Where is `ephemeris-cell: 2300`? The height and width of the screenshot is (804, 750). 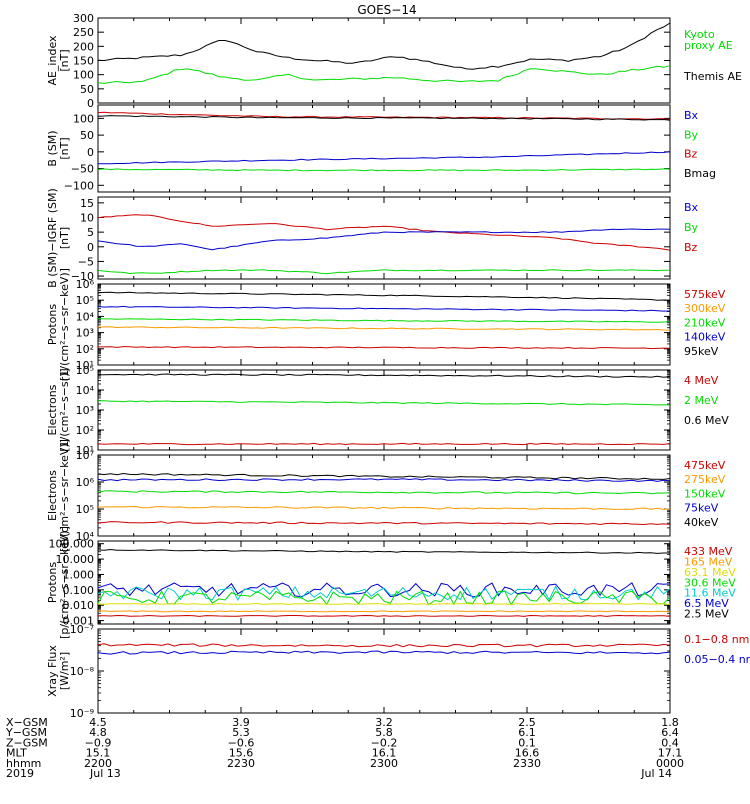
ephemeris-cell: 2300 is located at coordinates (384, 763).